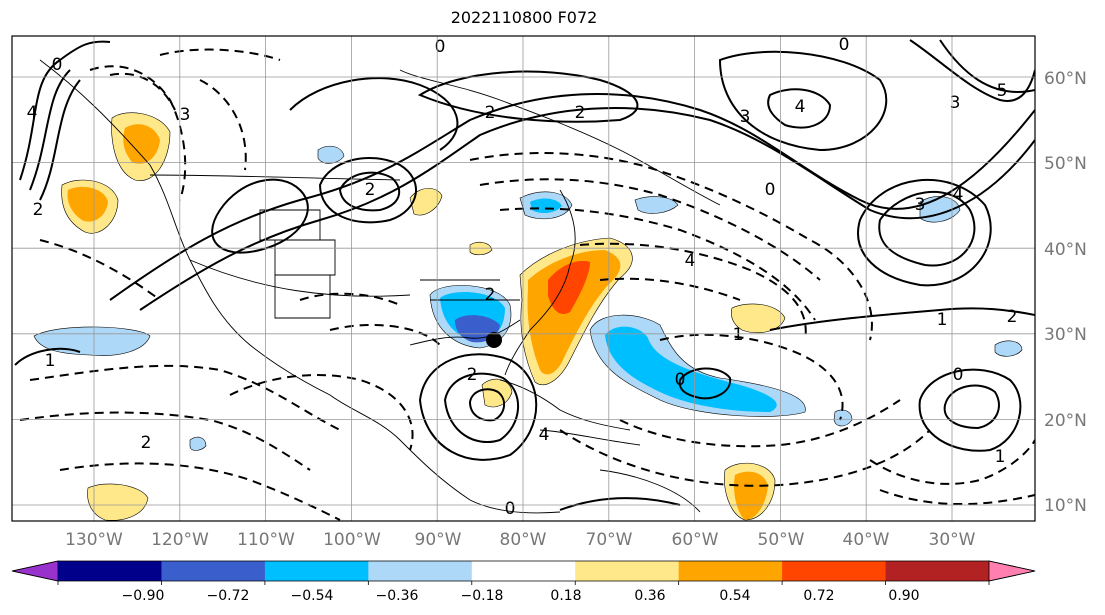 This screenshot has height=615, width=1105. I want to click on lat-label-10: 10°N, so click(1065, 506).